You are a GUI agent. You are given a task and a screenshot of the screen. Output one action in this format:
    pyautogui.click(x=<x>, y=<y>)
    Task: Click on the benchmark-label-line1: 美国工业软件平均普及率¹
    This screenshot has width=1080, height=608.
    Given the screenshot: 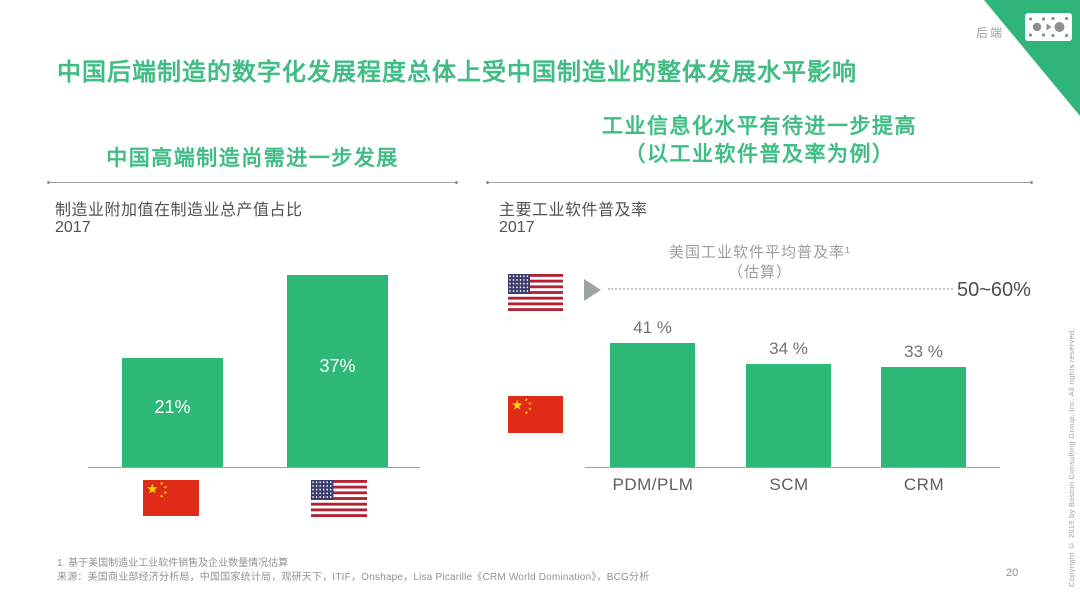 What is the action you would take?
    pyautogui.click(x=760, y=252)
    